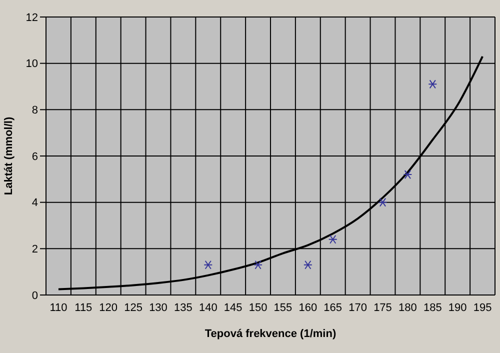 The image size is (500, 353). What do you see at coordinates (35, 110) in the screenshot?
I see `y-tick-label: 8` at bounding box center [35, 110].